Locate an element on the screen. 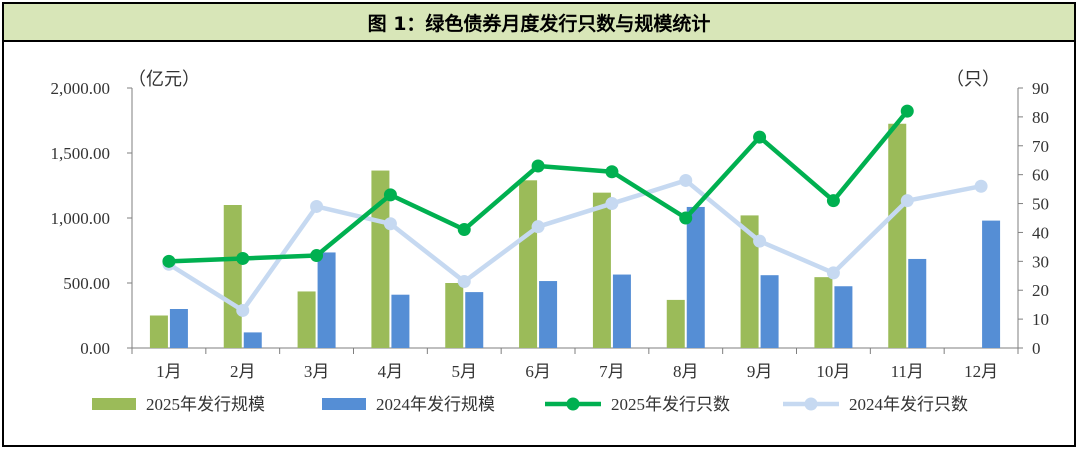  right-axis-unit: （只） is located at coordinates (973, 79).